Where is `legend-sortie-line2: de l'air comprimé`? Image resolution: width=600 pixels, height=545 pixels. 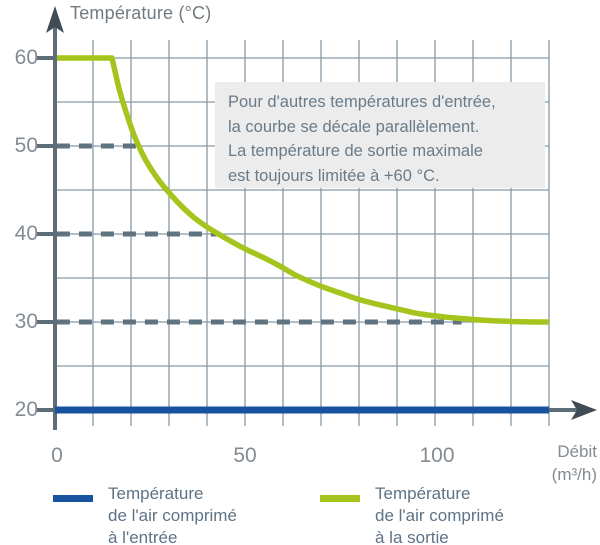 legend-sortie-line2: de l'air comprimé is located at coordinates (439, 515).